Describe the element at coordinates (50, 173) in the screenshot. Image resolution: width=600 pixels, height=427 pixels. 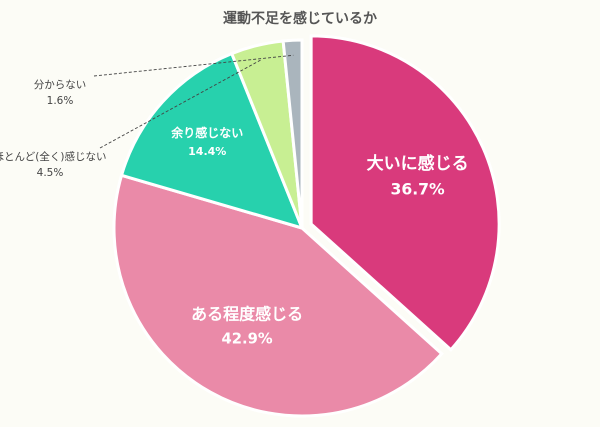
I see `slice-value-label: 4.5%` at that location.